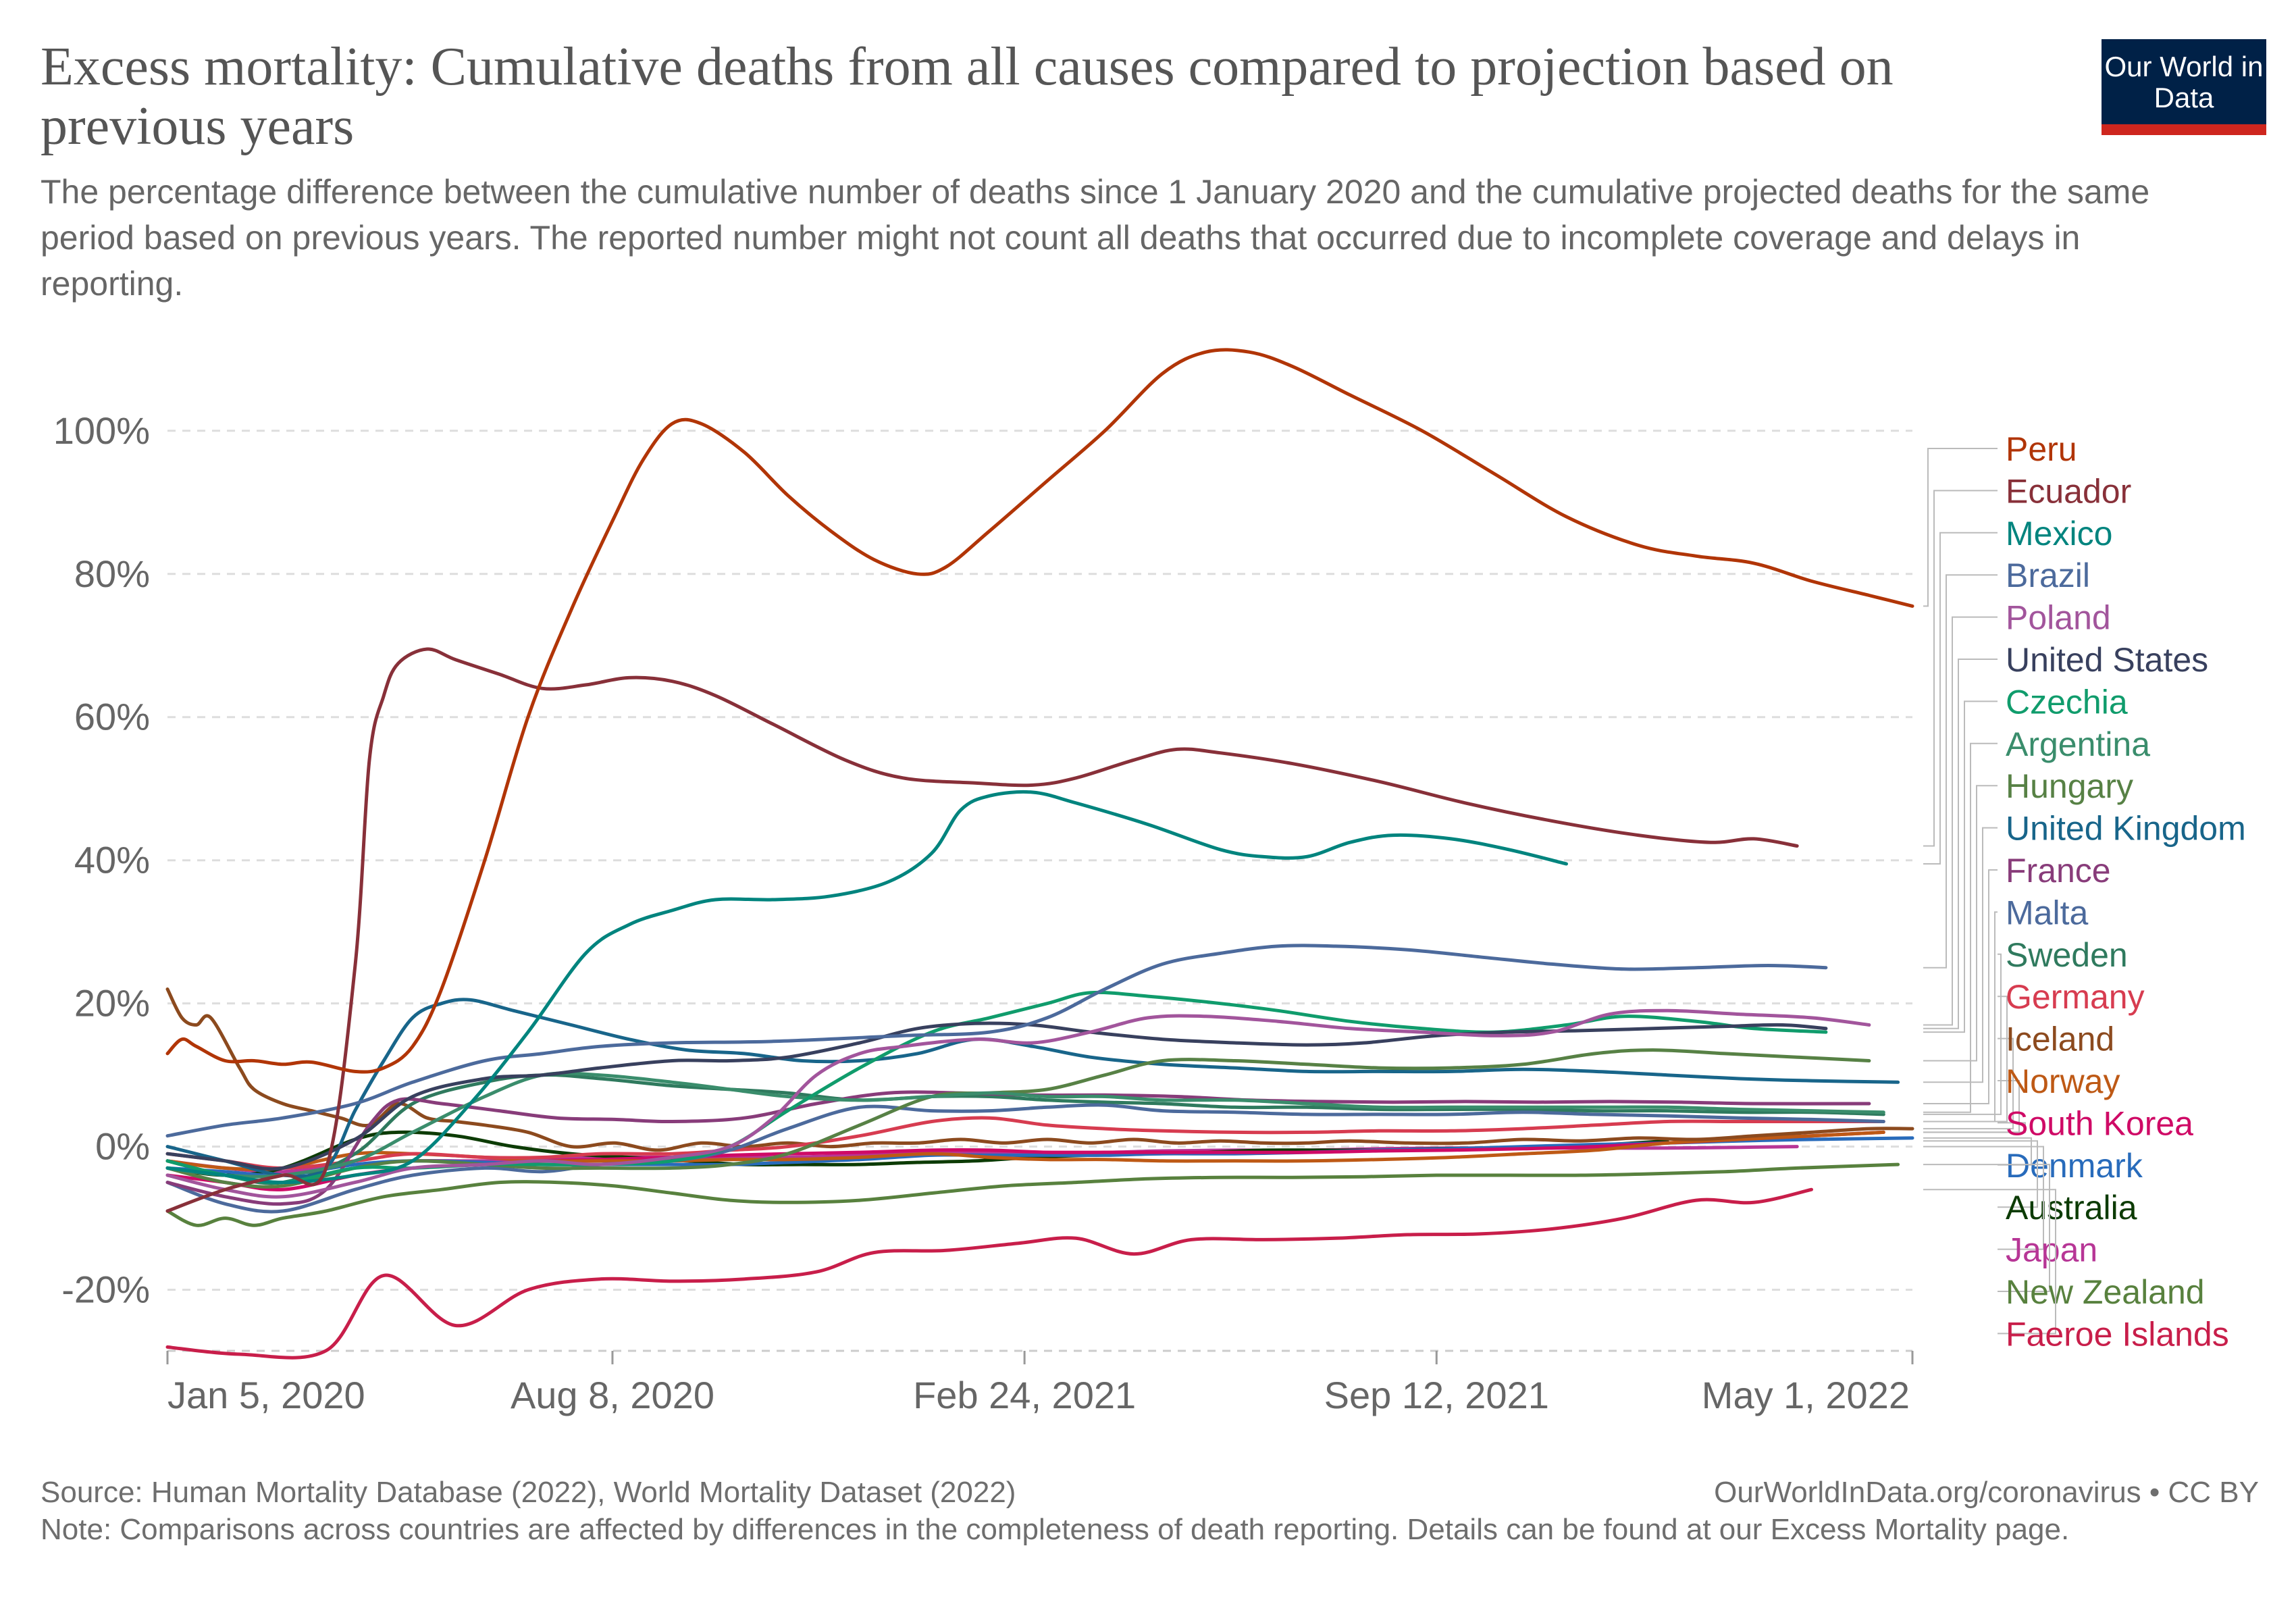  Describe the element at coordinates (1960, 527) in the screenshot. I see `legend-connector-peru` at that location.